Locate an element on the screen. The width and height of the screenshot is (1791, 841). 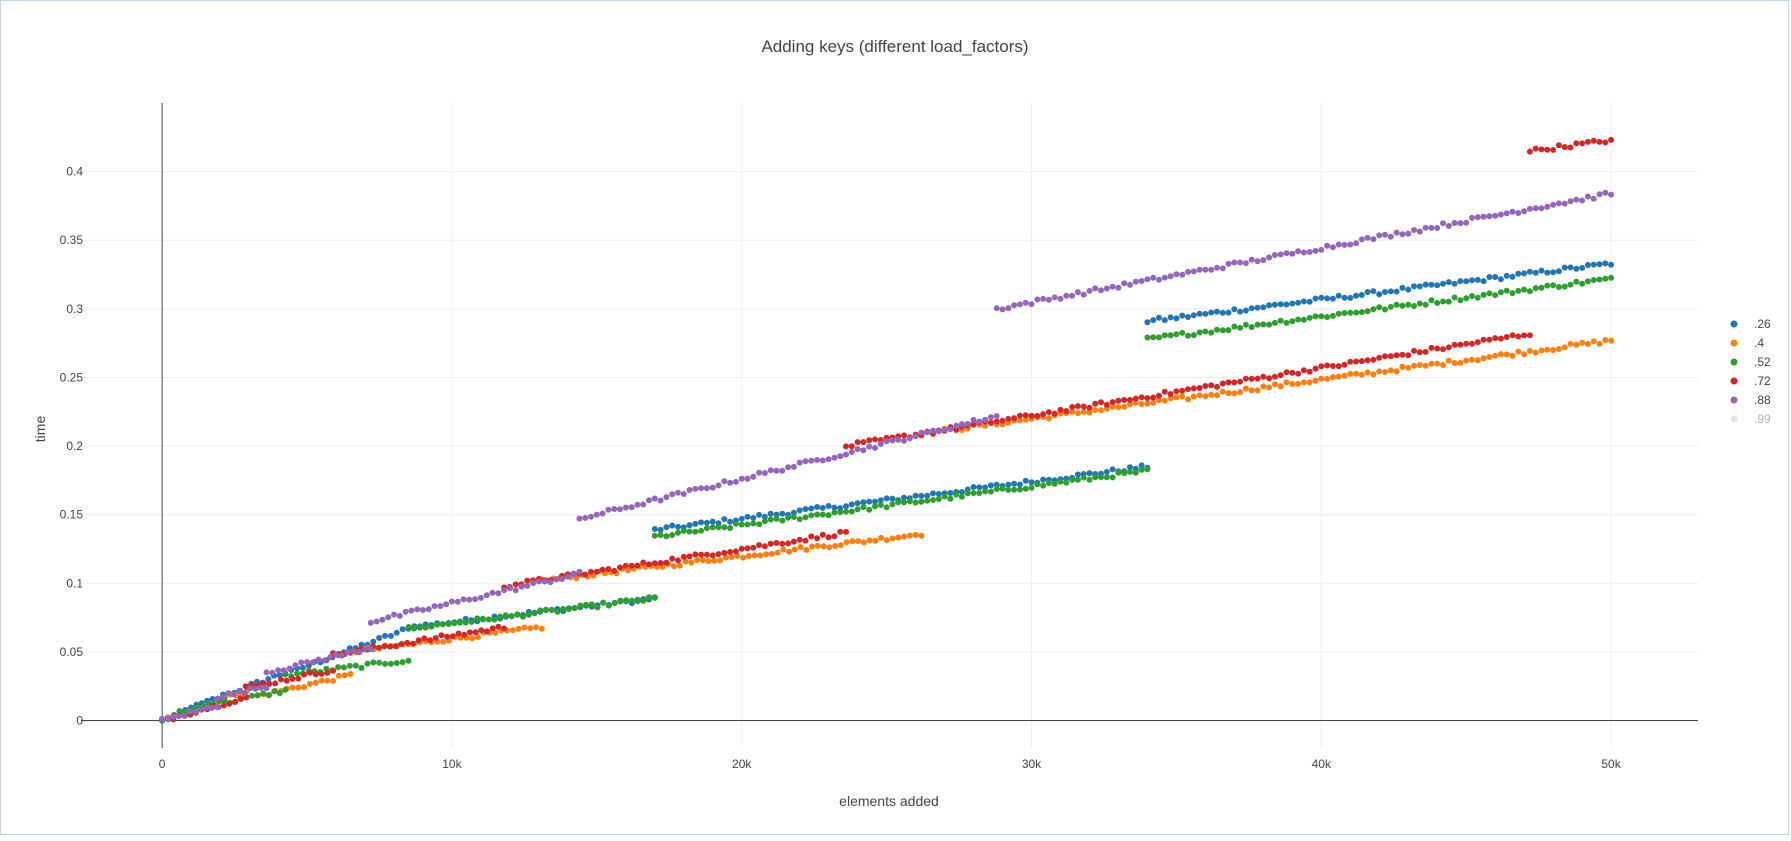
legend-item: .99 is located at coordinates (1751, 419).